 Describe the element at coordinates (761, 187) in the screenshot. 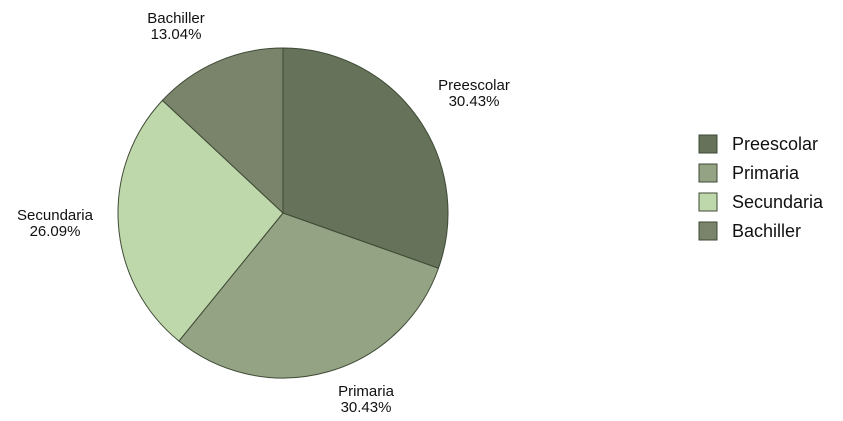

I see `legend: Preescolar Primaria Secundaria Bachiller` at that location.